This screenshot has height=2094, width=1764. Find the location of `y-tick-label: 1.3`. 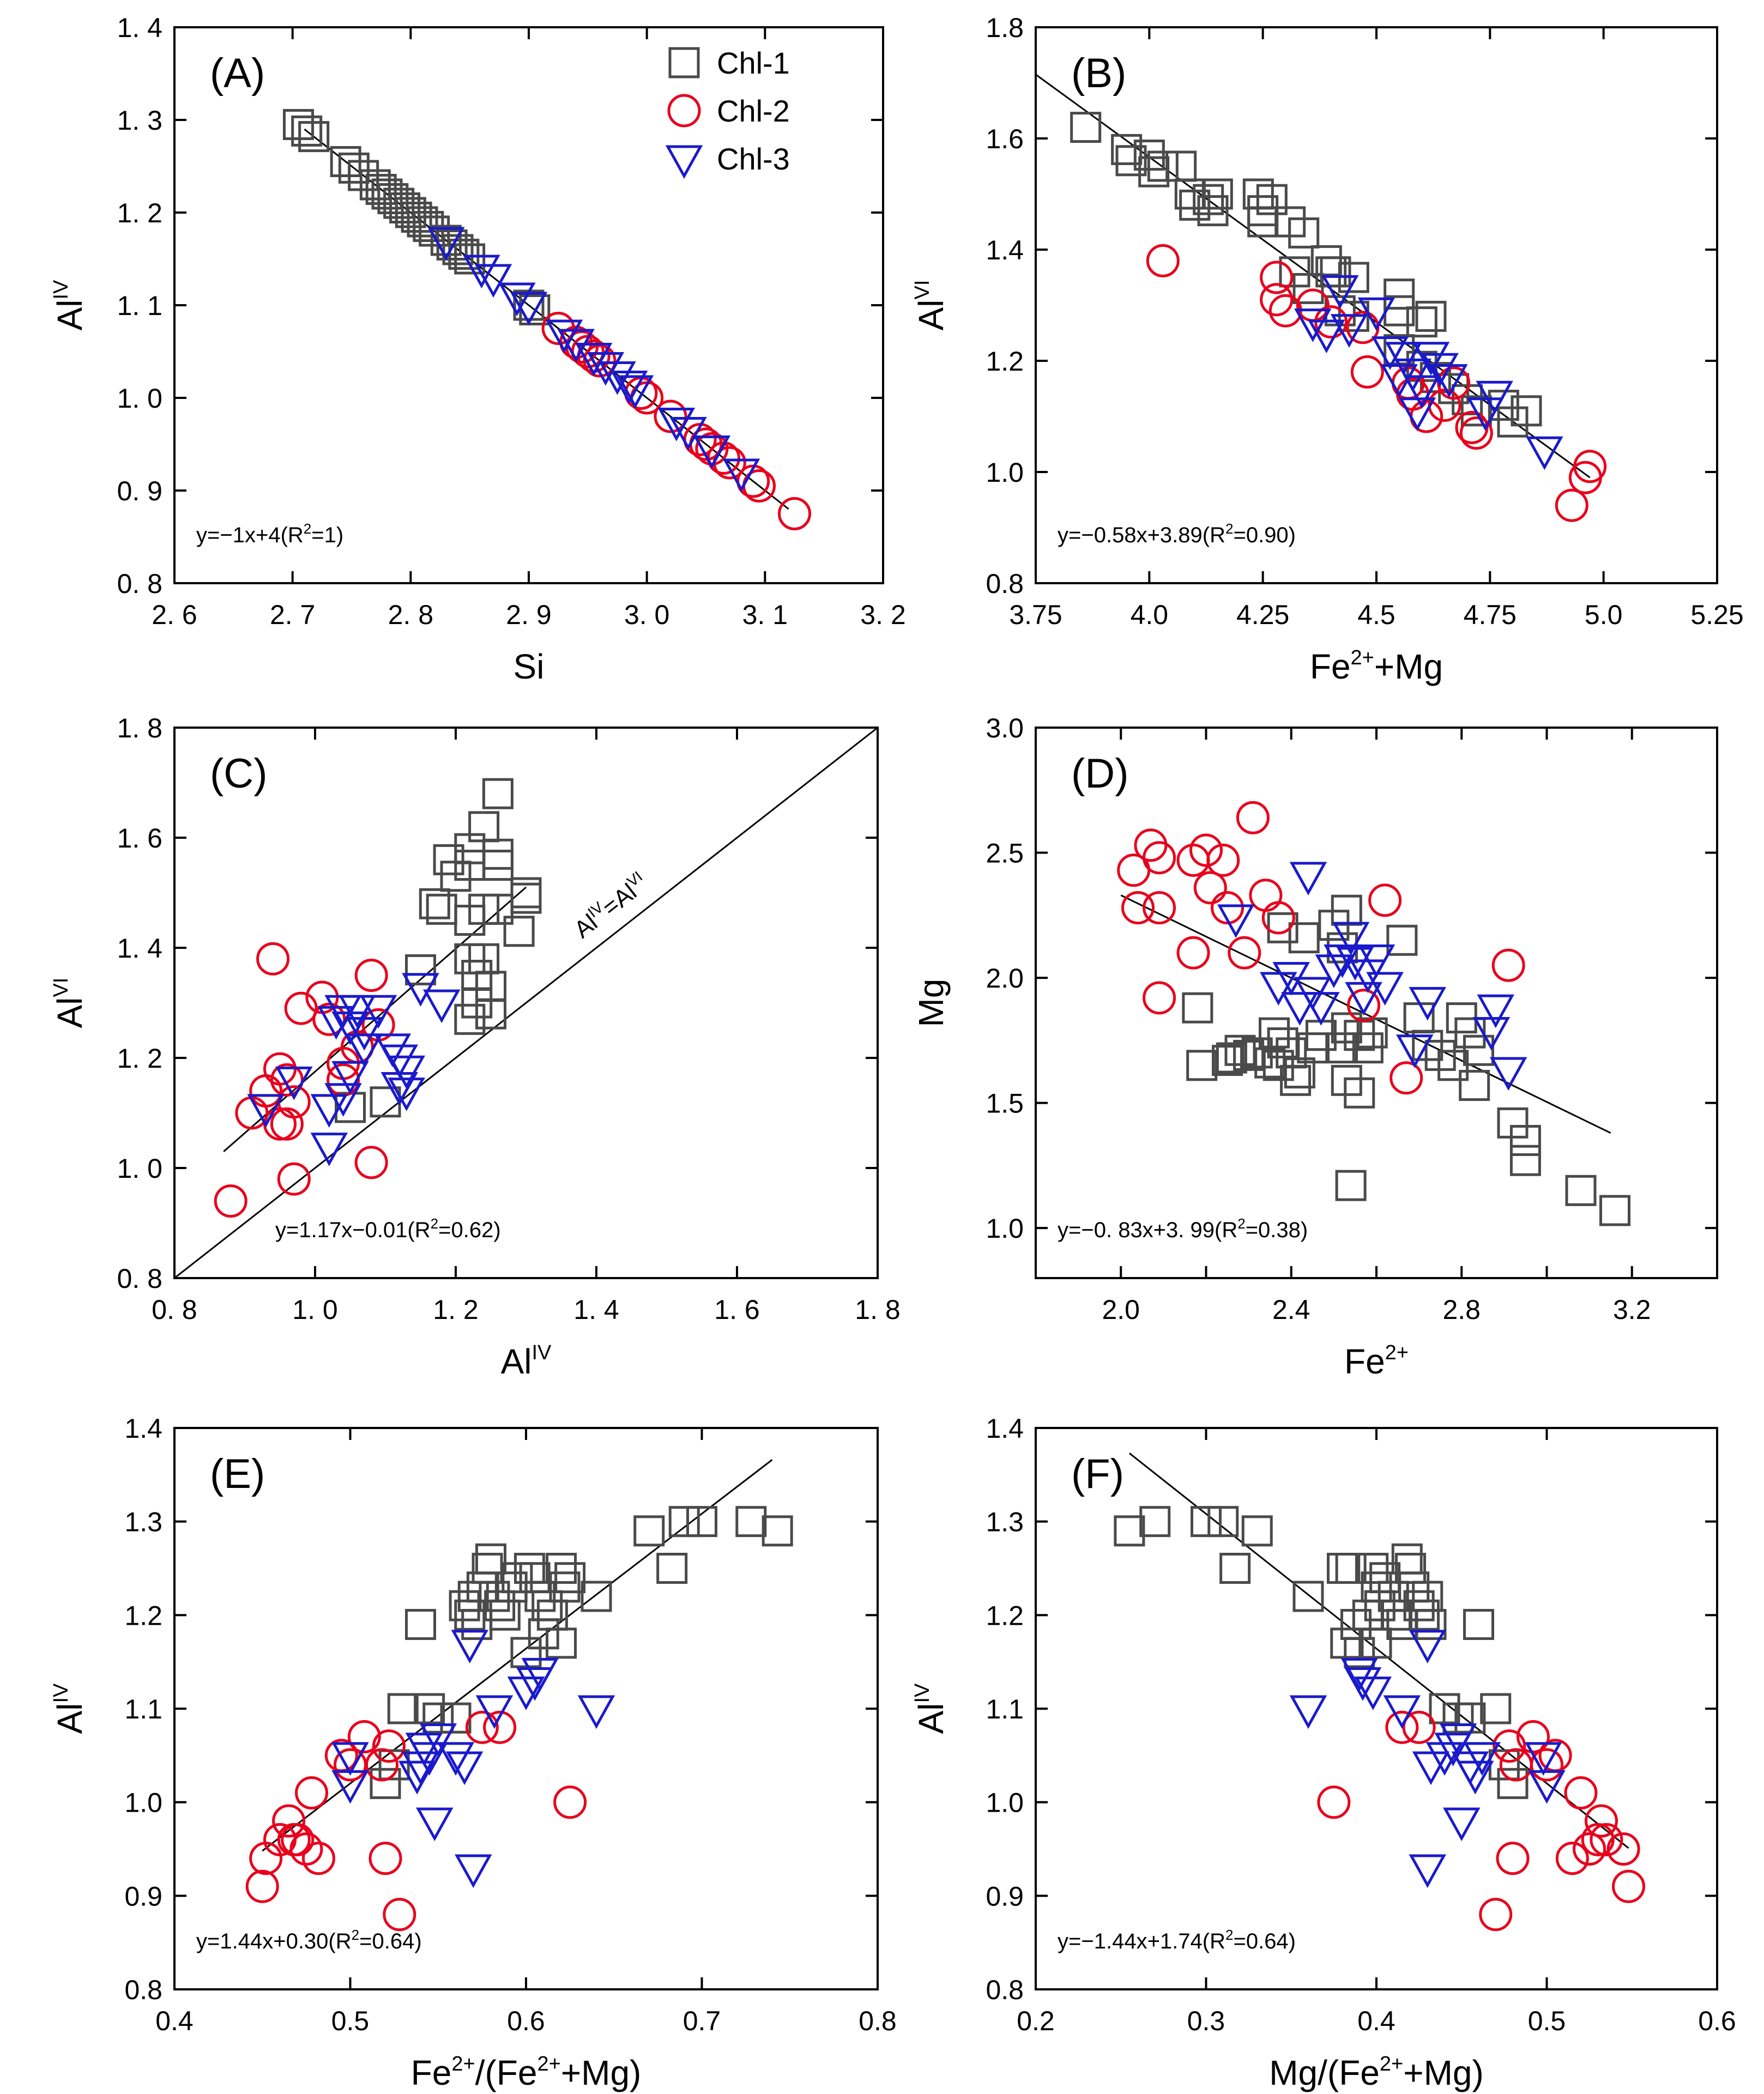

y-tick-label: 1.3 is located at coordinates (143, 1522).